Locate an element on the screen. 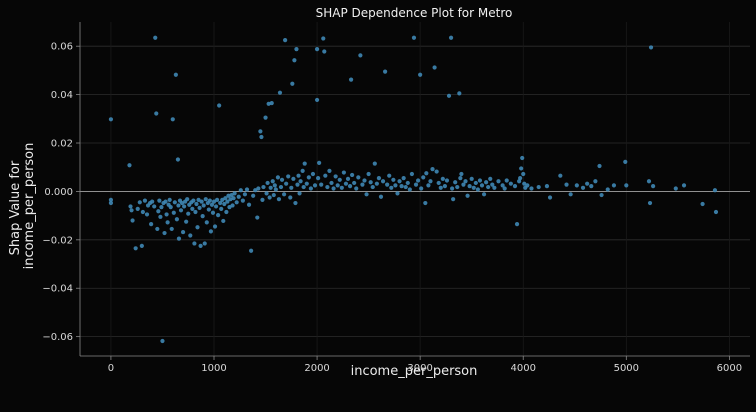 The image size is (756, 412). x-axis-title: income_per_person is located at coordinates (414, 371).